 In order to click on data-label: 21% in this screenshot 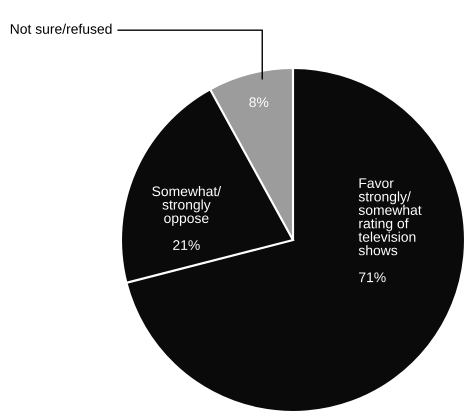, I will do `click(186, 245)`.